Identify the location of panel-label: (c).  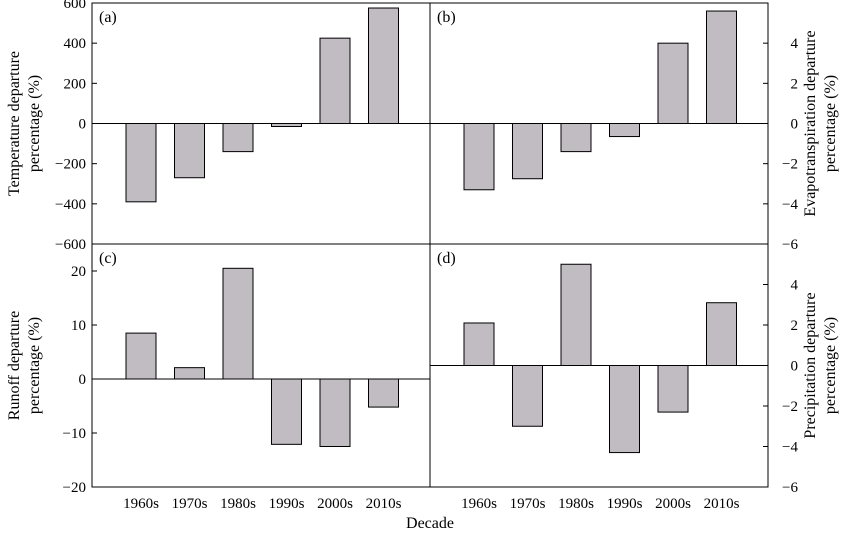
(108, 258).